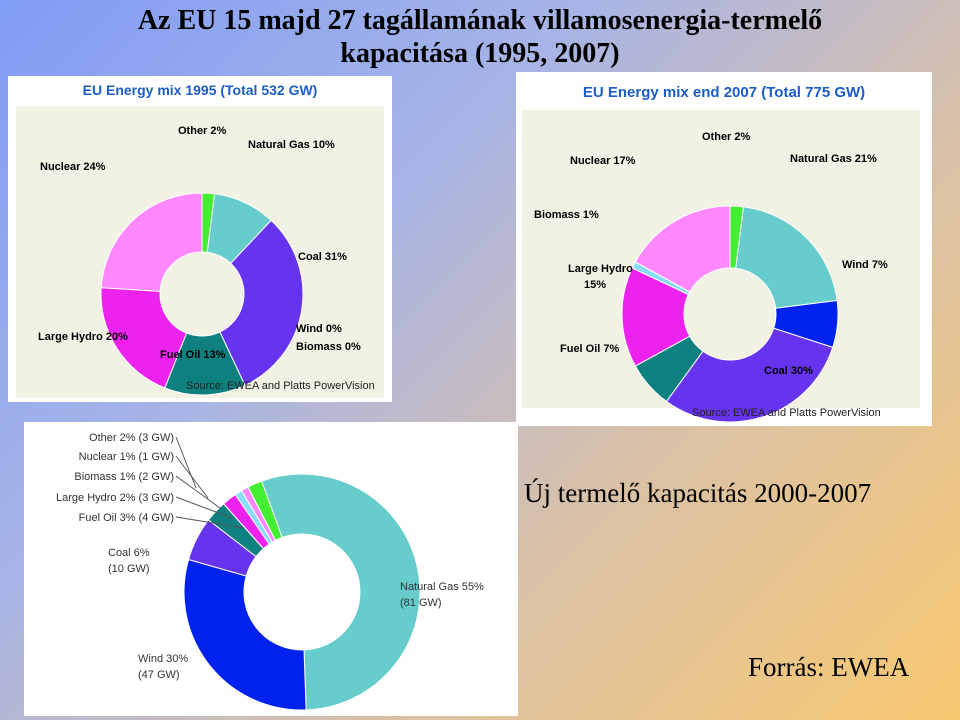 This screenshot has width=960, height=720. I want to click on chart-new-slice-wind, so click(245, 634).